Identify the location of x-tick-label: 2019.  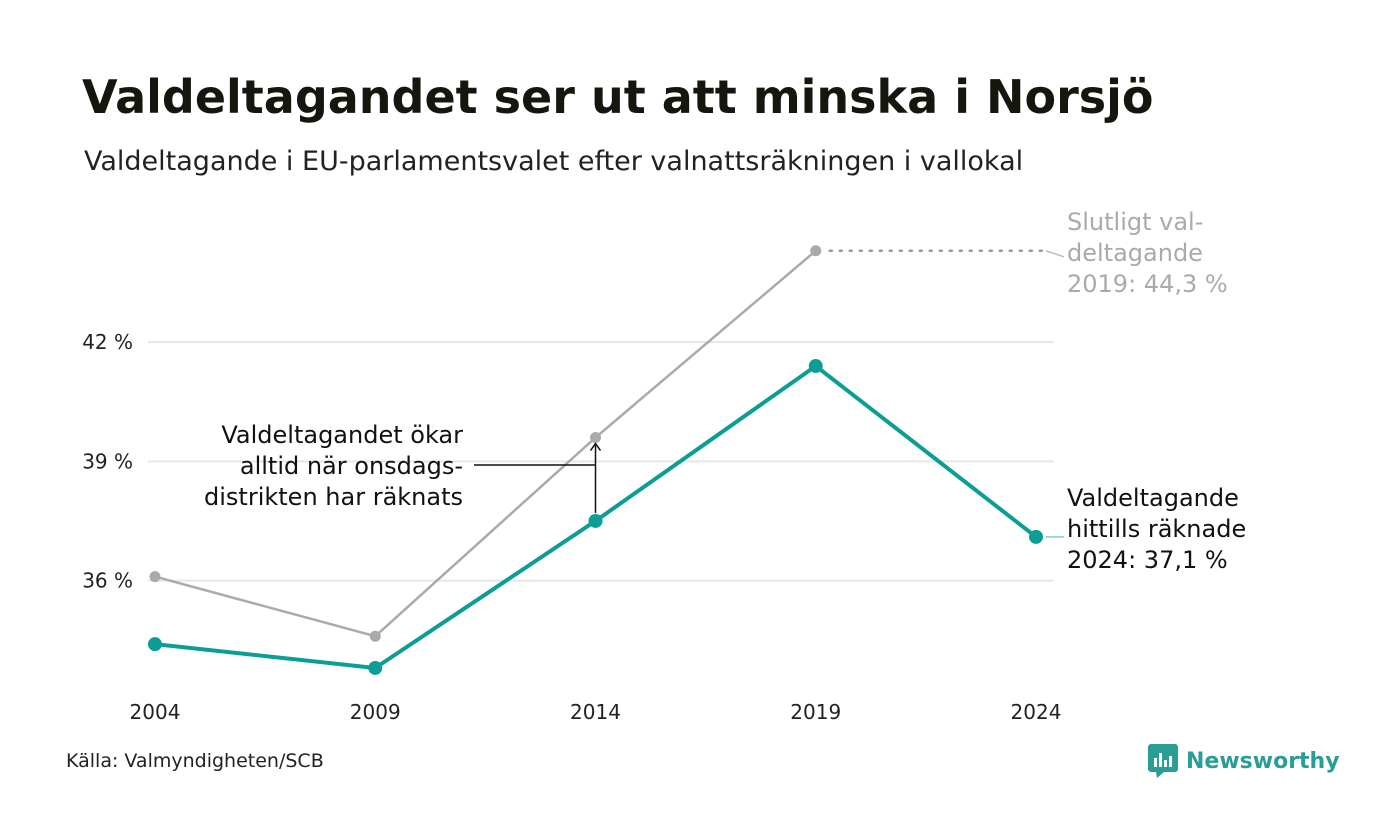
(815, 712).